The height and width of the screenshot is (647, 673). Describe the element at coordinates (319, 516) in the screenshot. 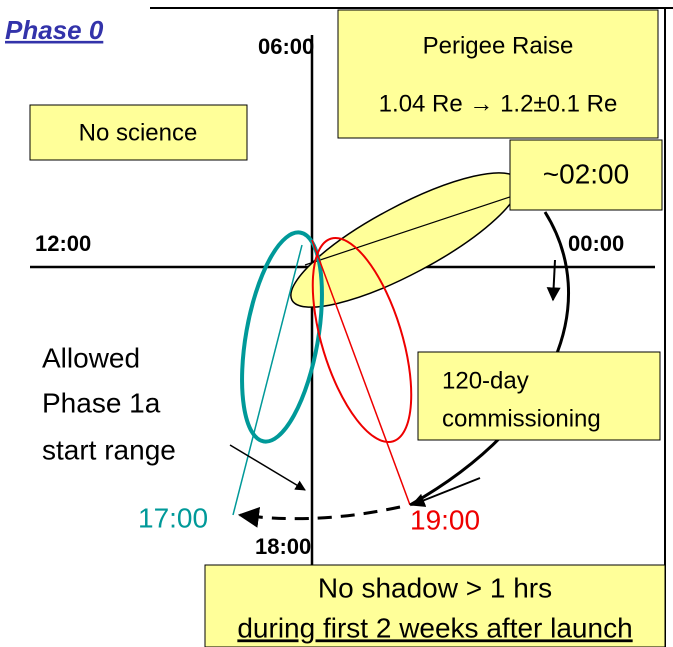

I see `dashed-arc` at that location.